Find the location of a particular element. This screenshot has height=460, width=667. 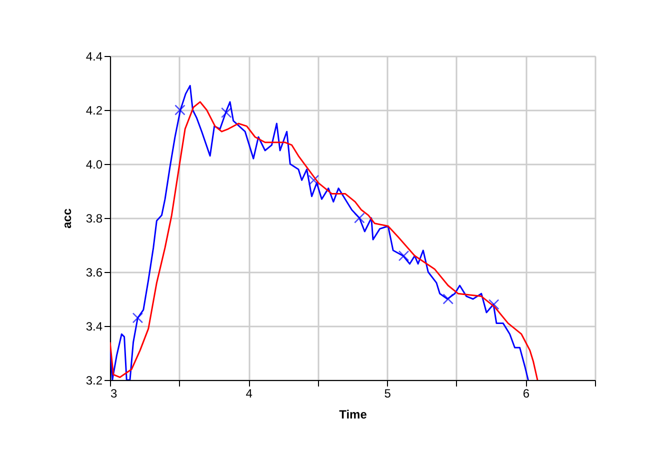

x-tick-label: 6 is located at coordinates (526, 393).